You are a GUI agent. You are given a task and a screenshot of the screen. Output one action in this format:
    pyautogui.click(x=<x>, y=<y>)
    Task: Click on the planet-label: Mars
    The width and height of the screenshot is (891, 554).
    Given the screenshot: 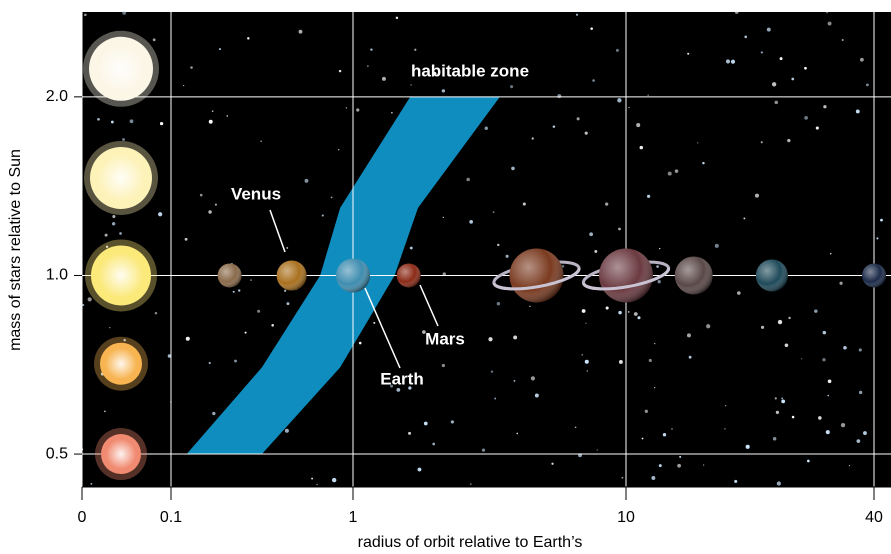 What is the action you would take?
    pyautogui.click(x=445, y=338)
    